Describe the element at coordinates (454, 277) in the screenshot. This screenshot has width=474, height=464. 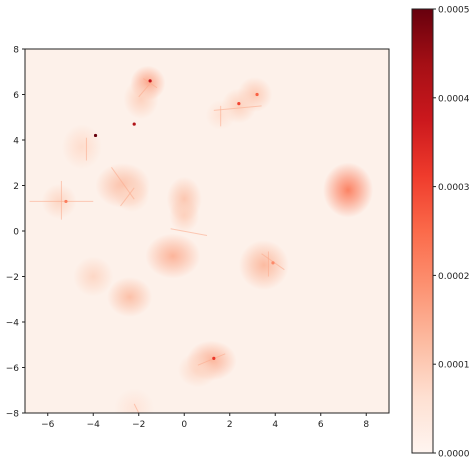
I see `colorbar-tick-label: 0.0002` at that location.